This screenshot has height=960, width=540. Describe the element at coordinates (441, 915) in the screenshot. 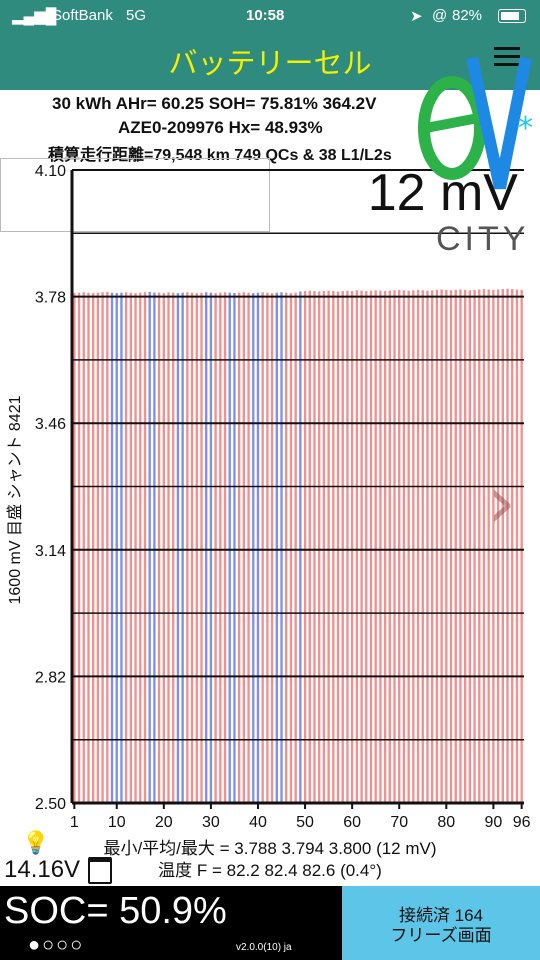

I see `connection-count: 接続済 164` at that location.